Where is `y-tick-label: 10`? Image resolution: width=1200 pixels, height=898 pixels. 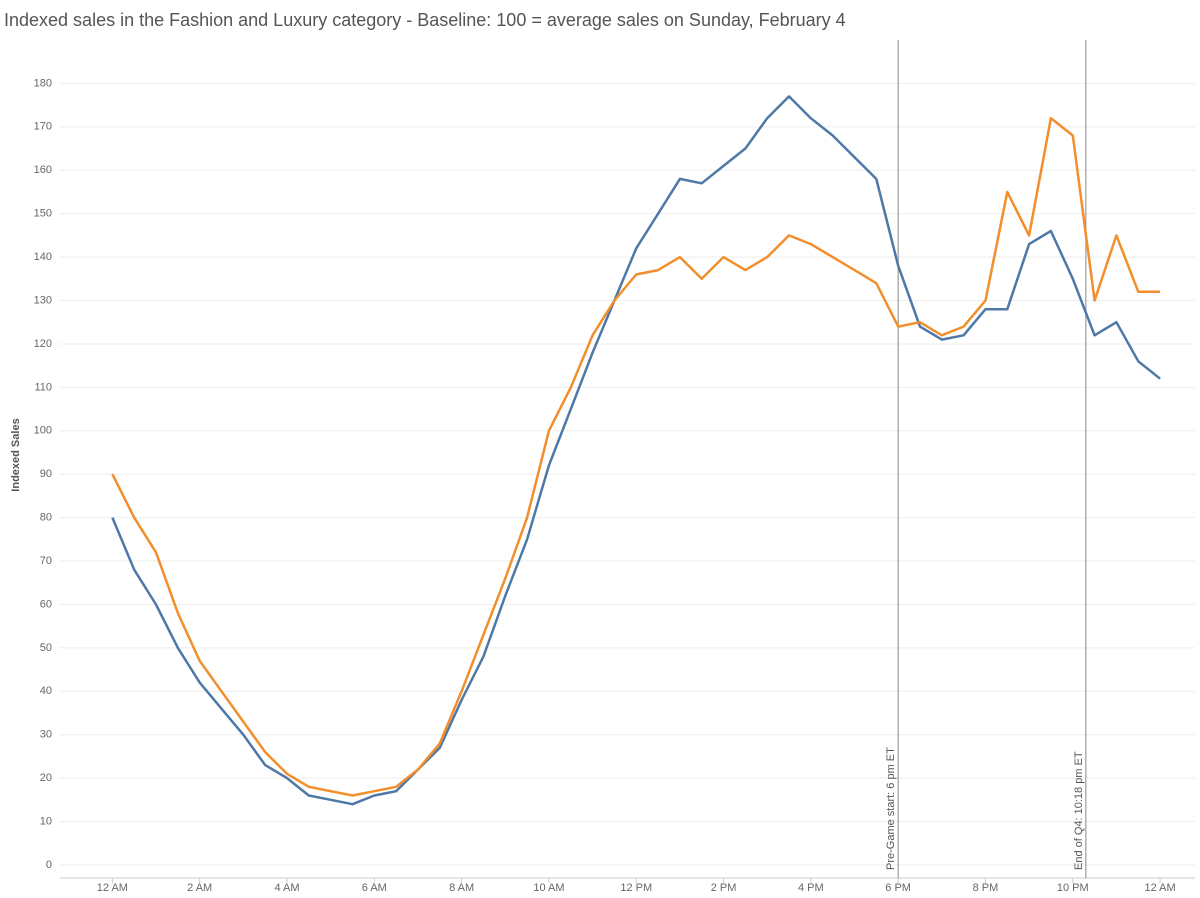 y-tick-label: 10 is located at coordinates (46, 821).